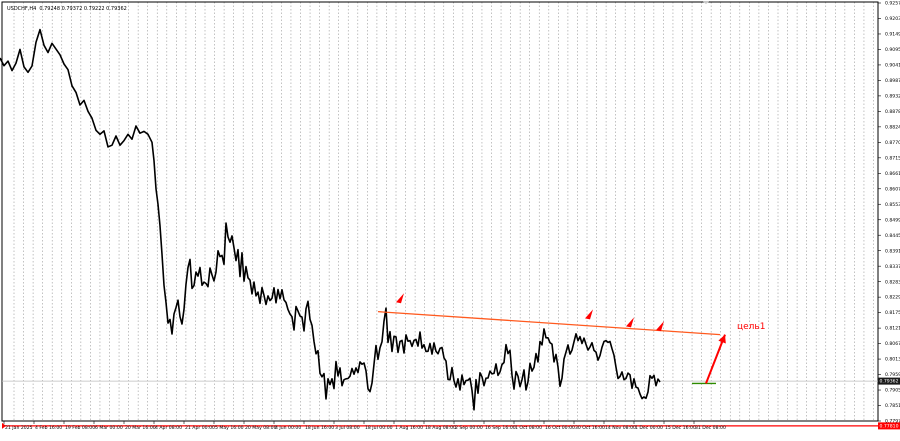 Image resolution: width=900 pixels, height=441 pixels. Describe the element at coordinates (892, 298) in the screenshot. I see `y-tick-label: 0.82290` at that location.